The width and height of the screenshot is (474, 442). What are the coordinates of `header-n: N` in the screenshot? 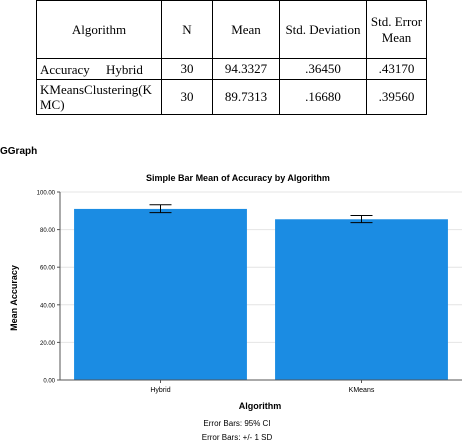 It's located at (187, 29).